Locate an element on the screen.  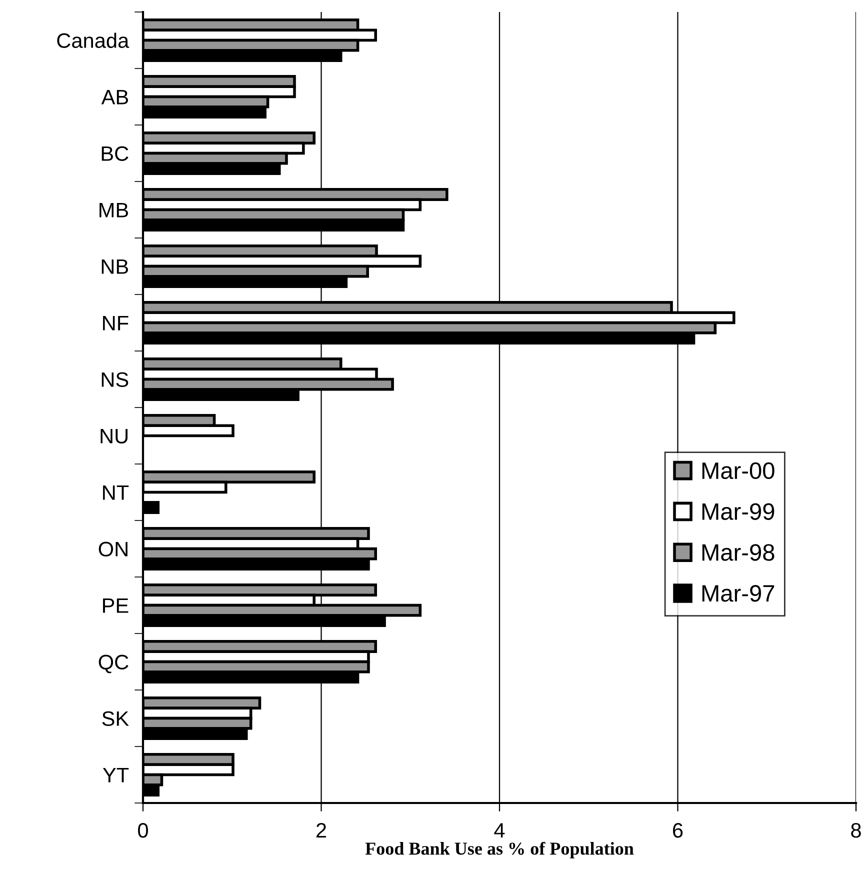
y-tick-label: YT is located at coordinates (115, 775).